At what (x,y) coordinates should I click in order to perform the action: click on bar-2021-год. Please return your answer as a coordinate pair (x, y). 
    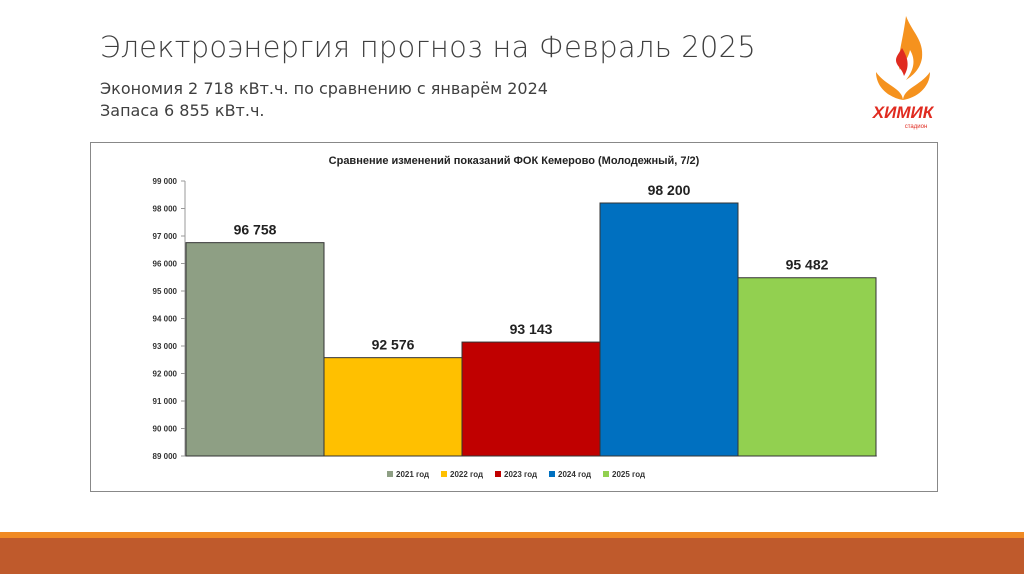
    Looking at the image, I should click on (255, 349).